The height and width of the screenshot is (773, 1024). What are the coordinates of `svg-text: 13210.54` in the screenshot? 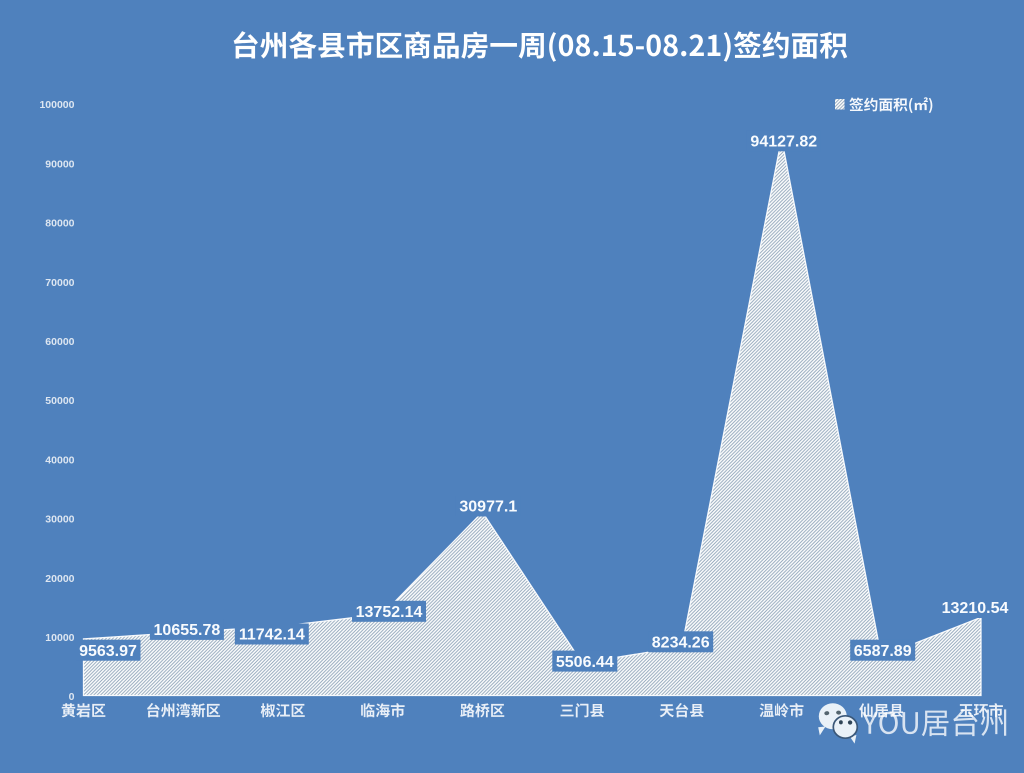 It's located at (975, 608).